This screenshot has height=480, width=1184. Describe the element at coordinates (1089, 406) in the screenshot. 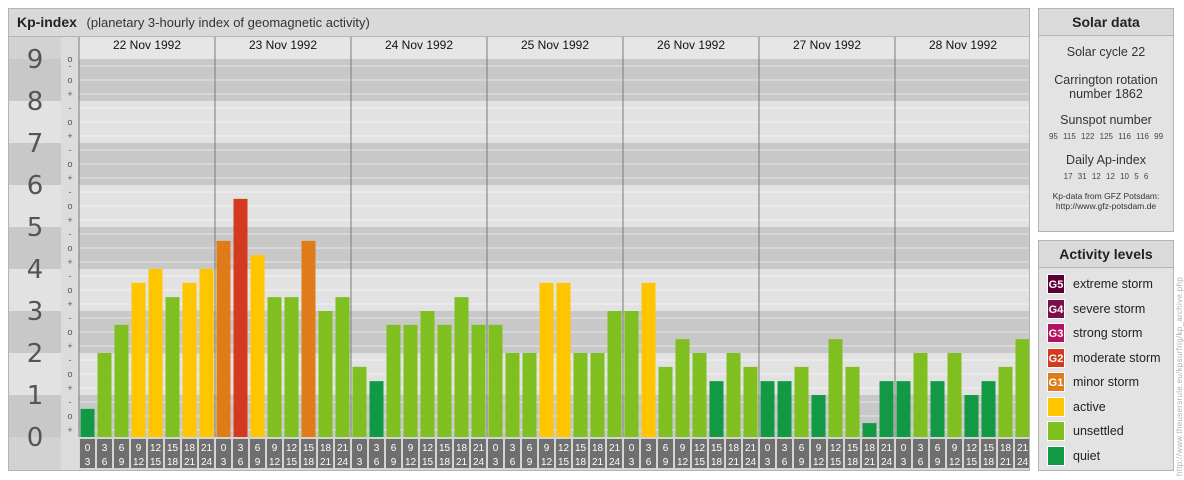

I see `legend-label: active` at that location.